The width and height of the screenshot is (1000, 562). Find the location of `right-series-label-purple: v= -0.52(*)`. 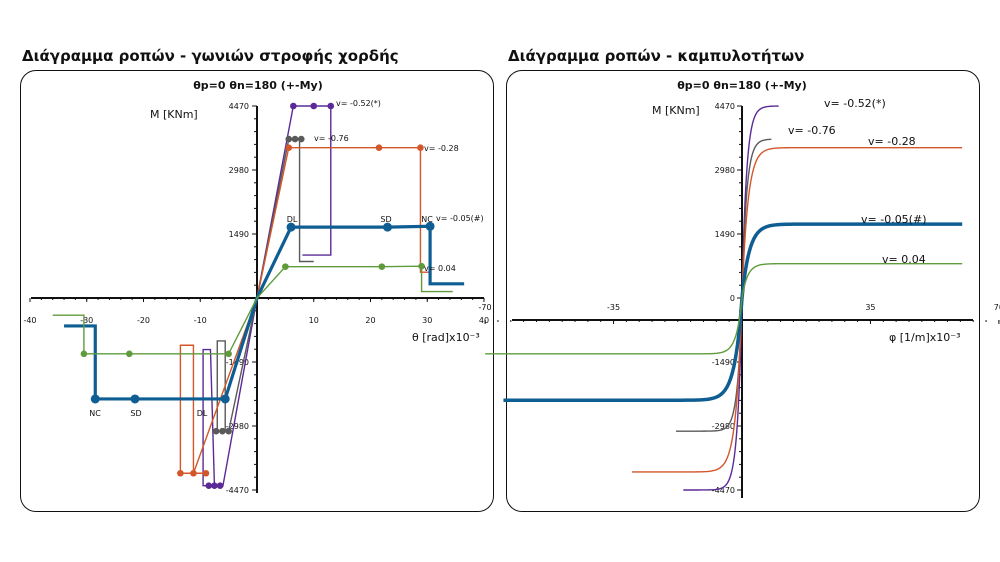

right-series-label-purple: v= -0.52(*) is located at coordinates (855, 103).